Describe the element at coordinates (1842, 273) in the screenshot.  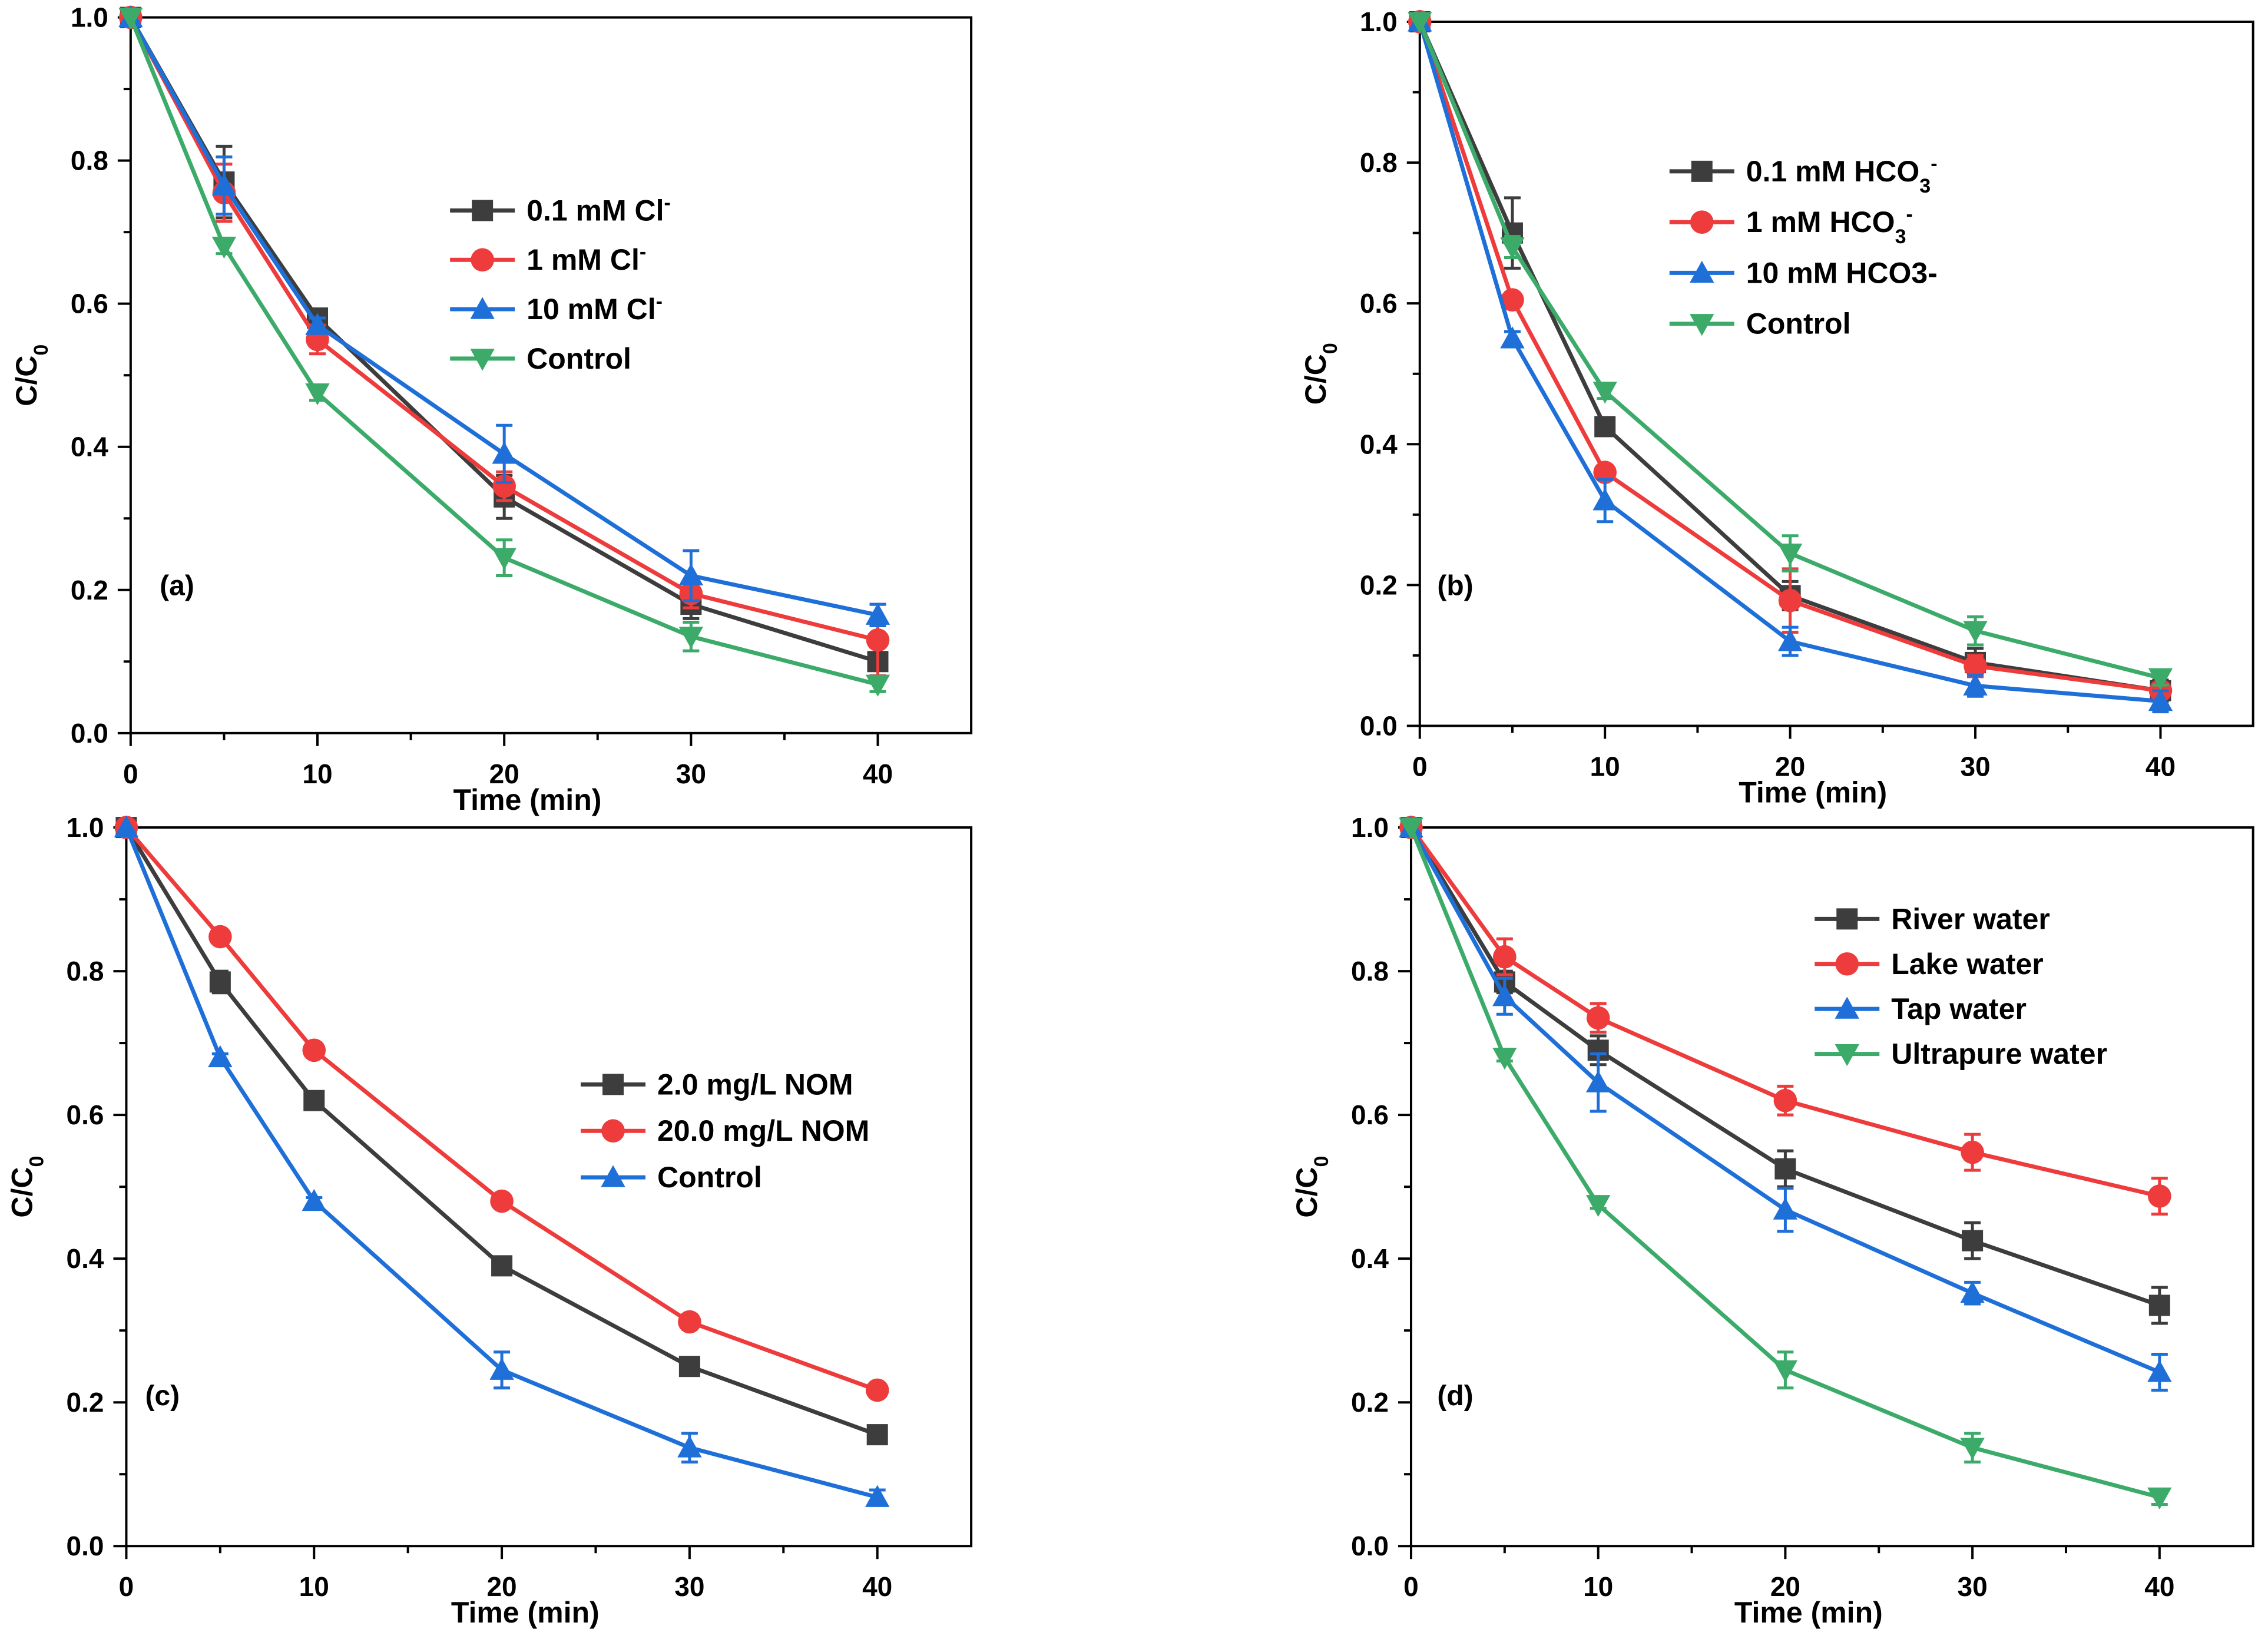
I see `legend-label: 10 mM HCO3-` at that location.